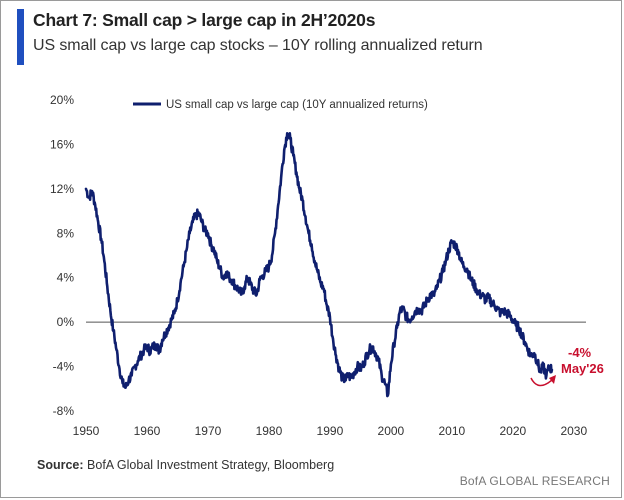 Image resolution: width=624 pixels, height=500 pixels. I want to click on y-tick-label: 8%, so click(66, 233).